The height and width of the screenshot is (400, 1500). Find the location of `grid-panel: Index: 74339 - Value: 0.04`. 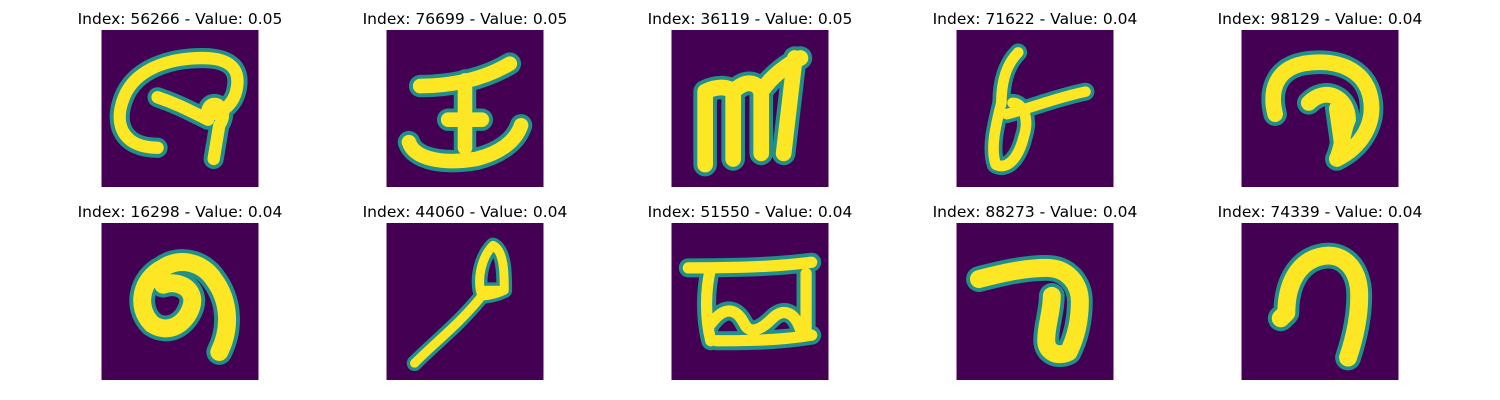

grid-panel: Index: 74339 - Value: 0.04 is located at coordinates (1320, 295).